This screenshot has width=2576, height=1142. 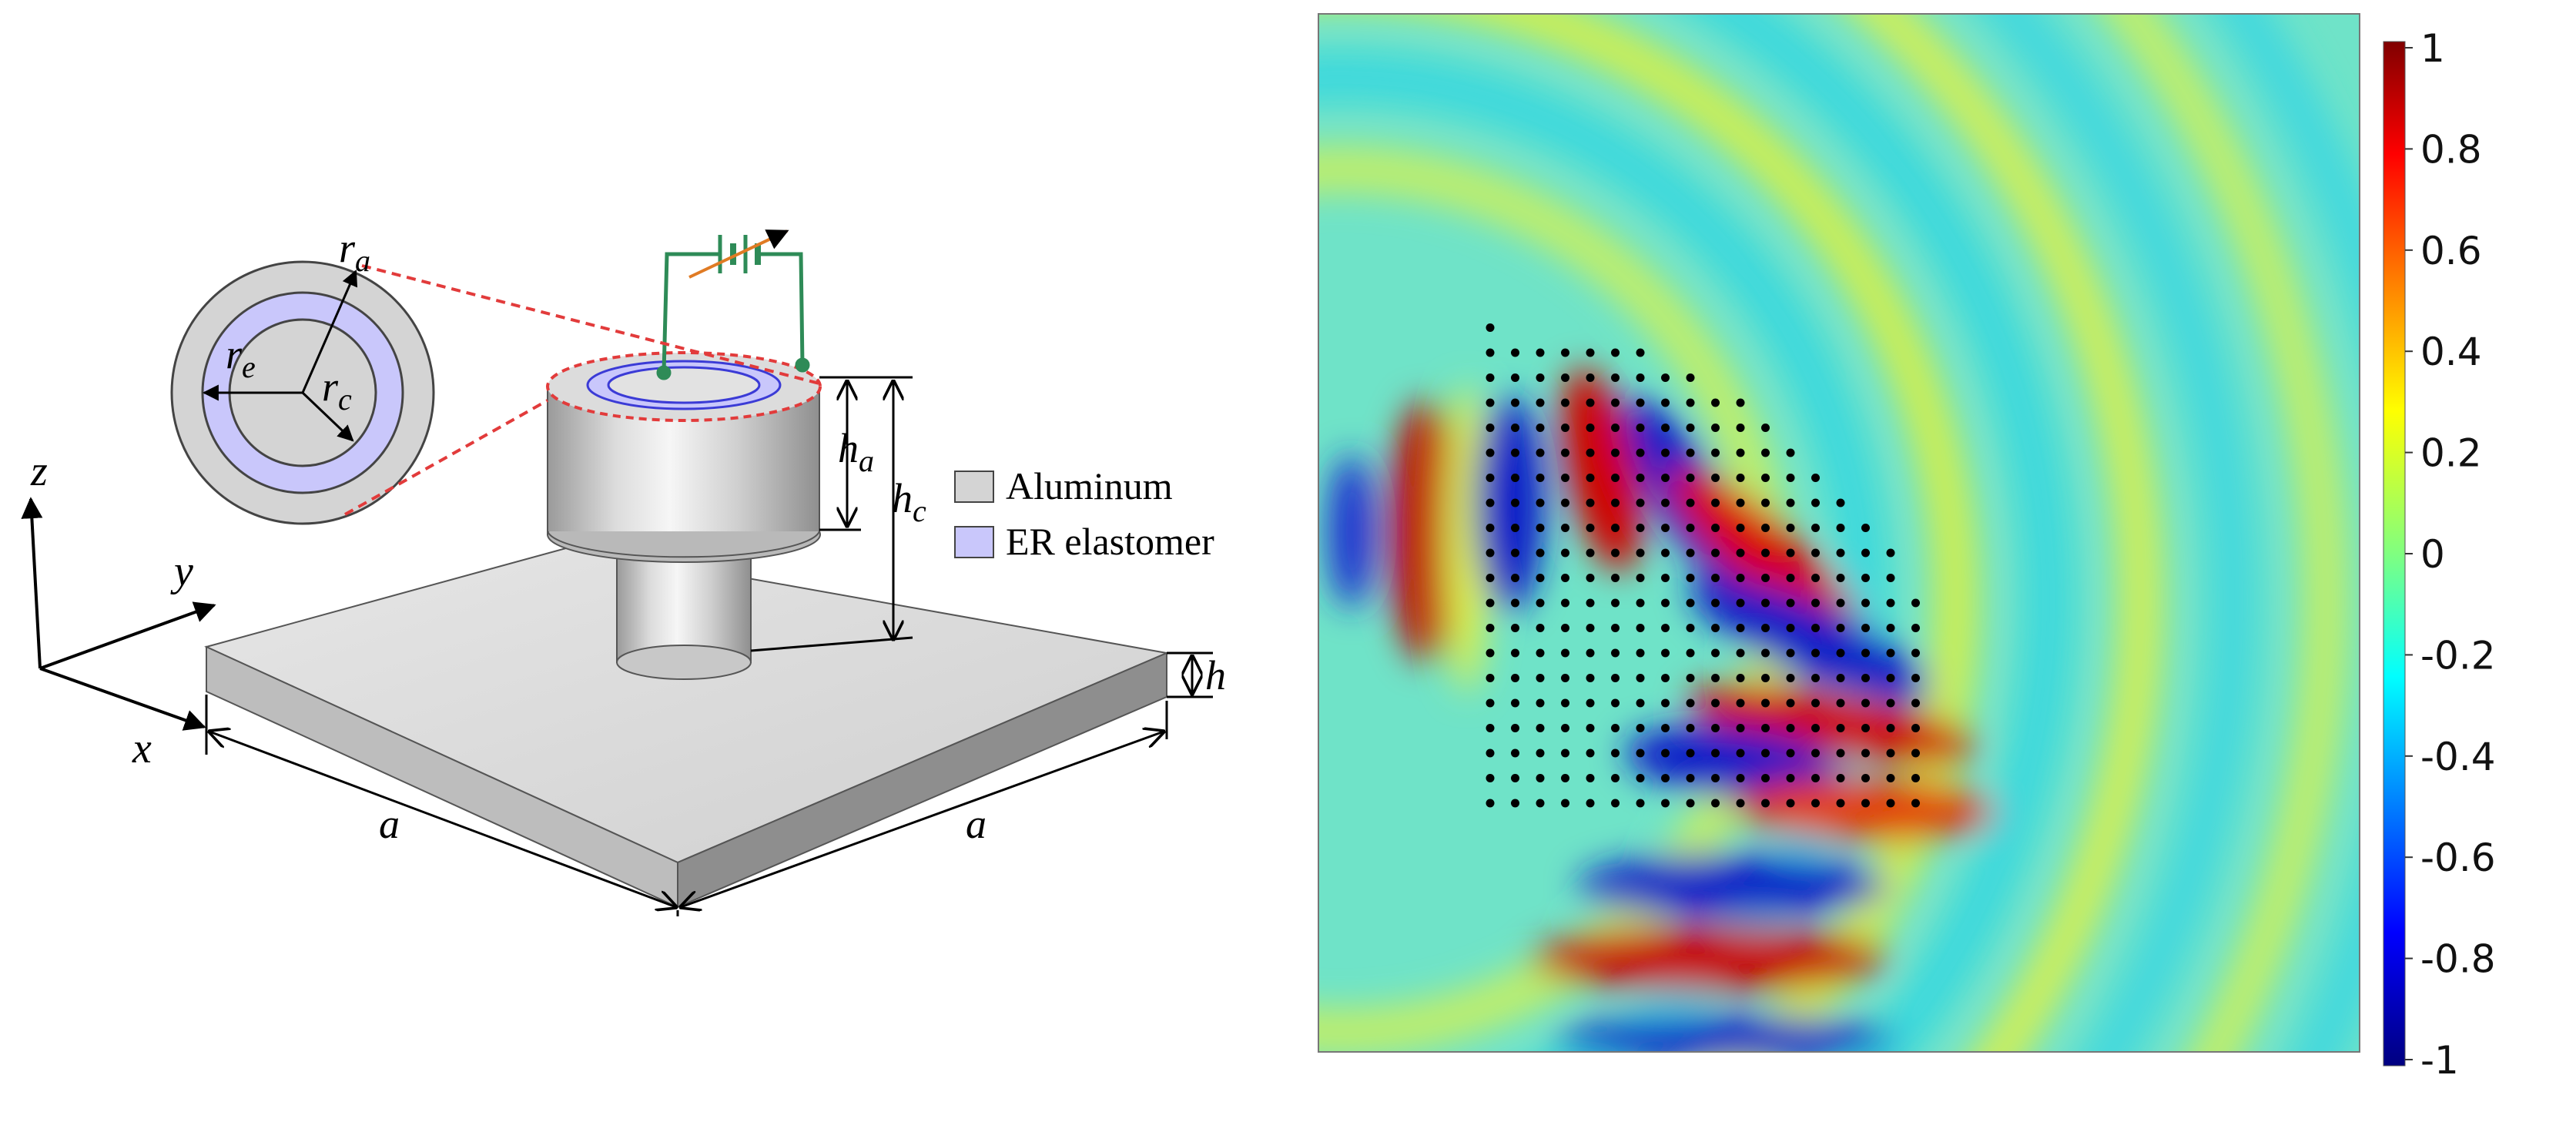 I want to click on hc-label: hc, so click(x=909, y=501).